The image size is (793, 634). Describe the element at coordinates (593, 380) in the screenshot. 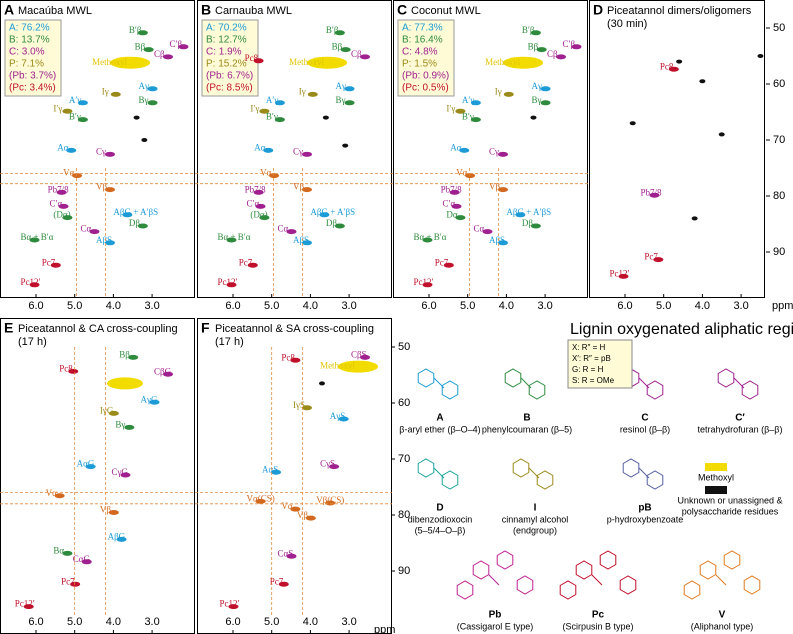

I see `key-line: S: R = OMe` at that location.